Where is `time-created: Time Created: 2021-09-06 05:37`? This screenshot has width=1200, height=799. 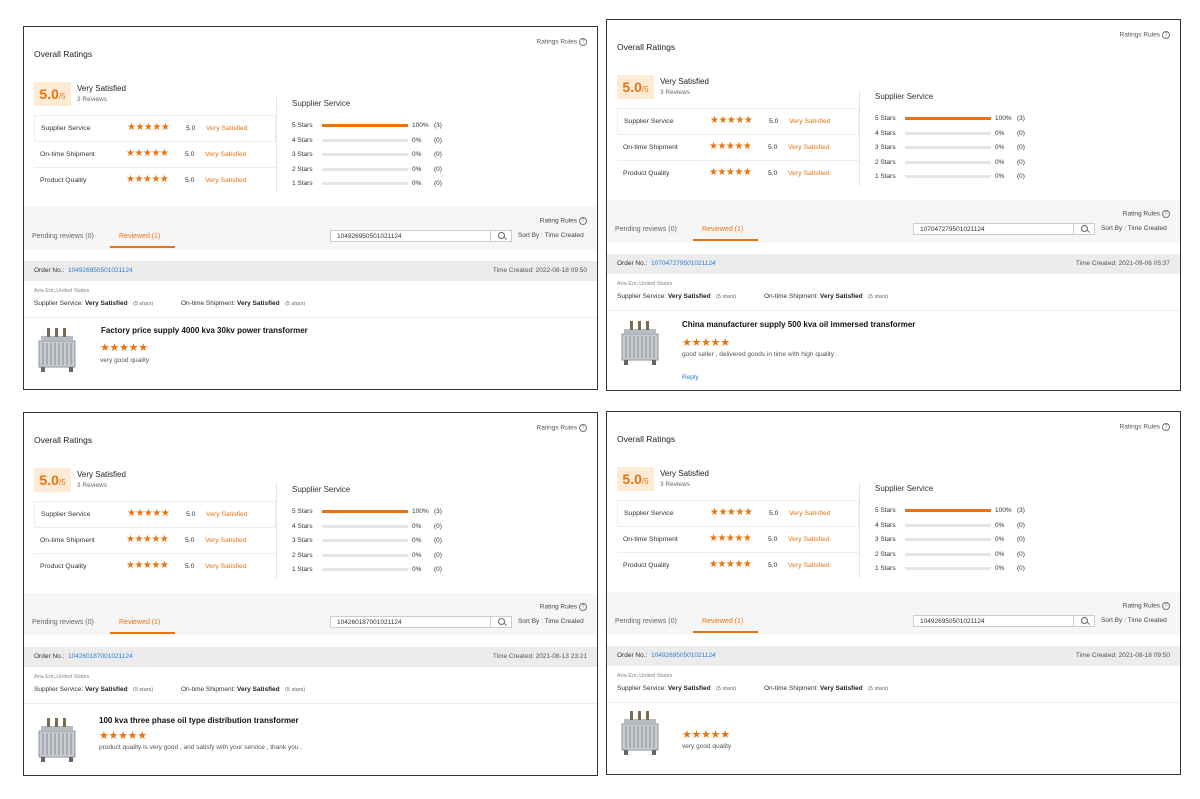 time-created: Time Created: 2021-09-06 05:37 is located at coordinates (1122, 263).